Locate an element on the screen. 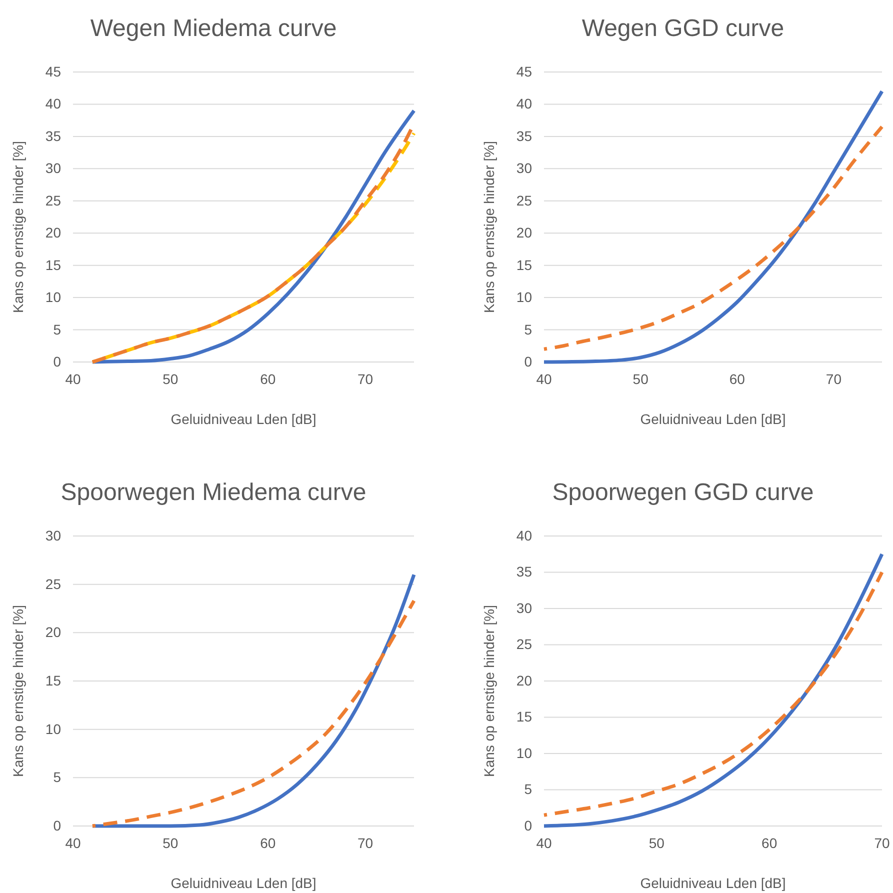  chart-title: Wegen Miedema curve is located at coordinates (213, 28).